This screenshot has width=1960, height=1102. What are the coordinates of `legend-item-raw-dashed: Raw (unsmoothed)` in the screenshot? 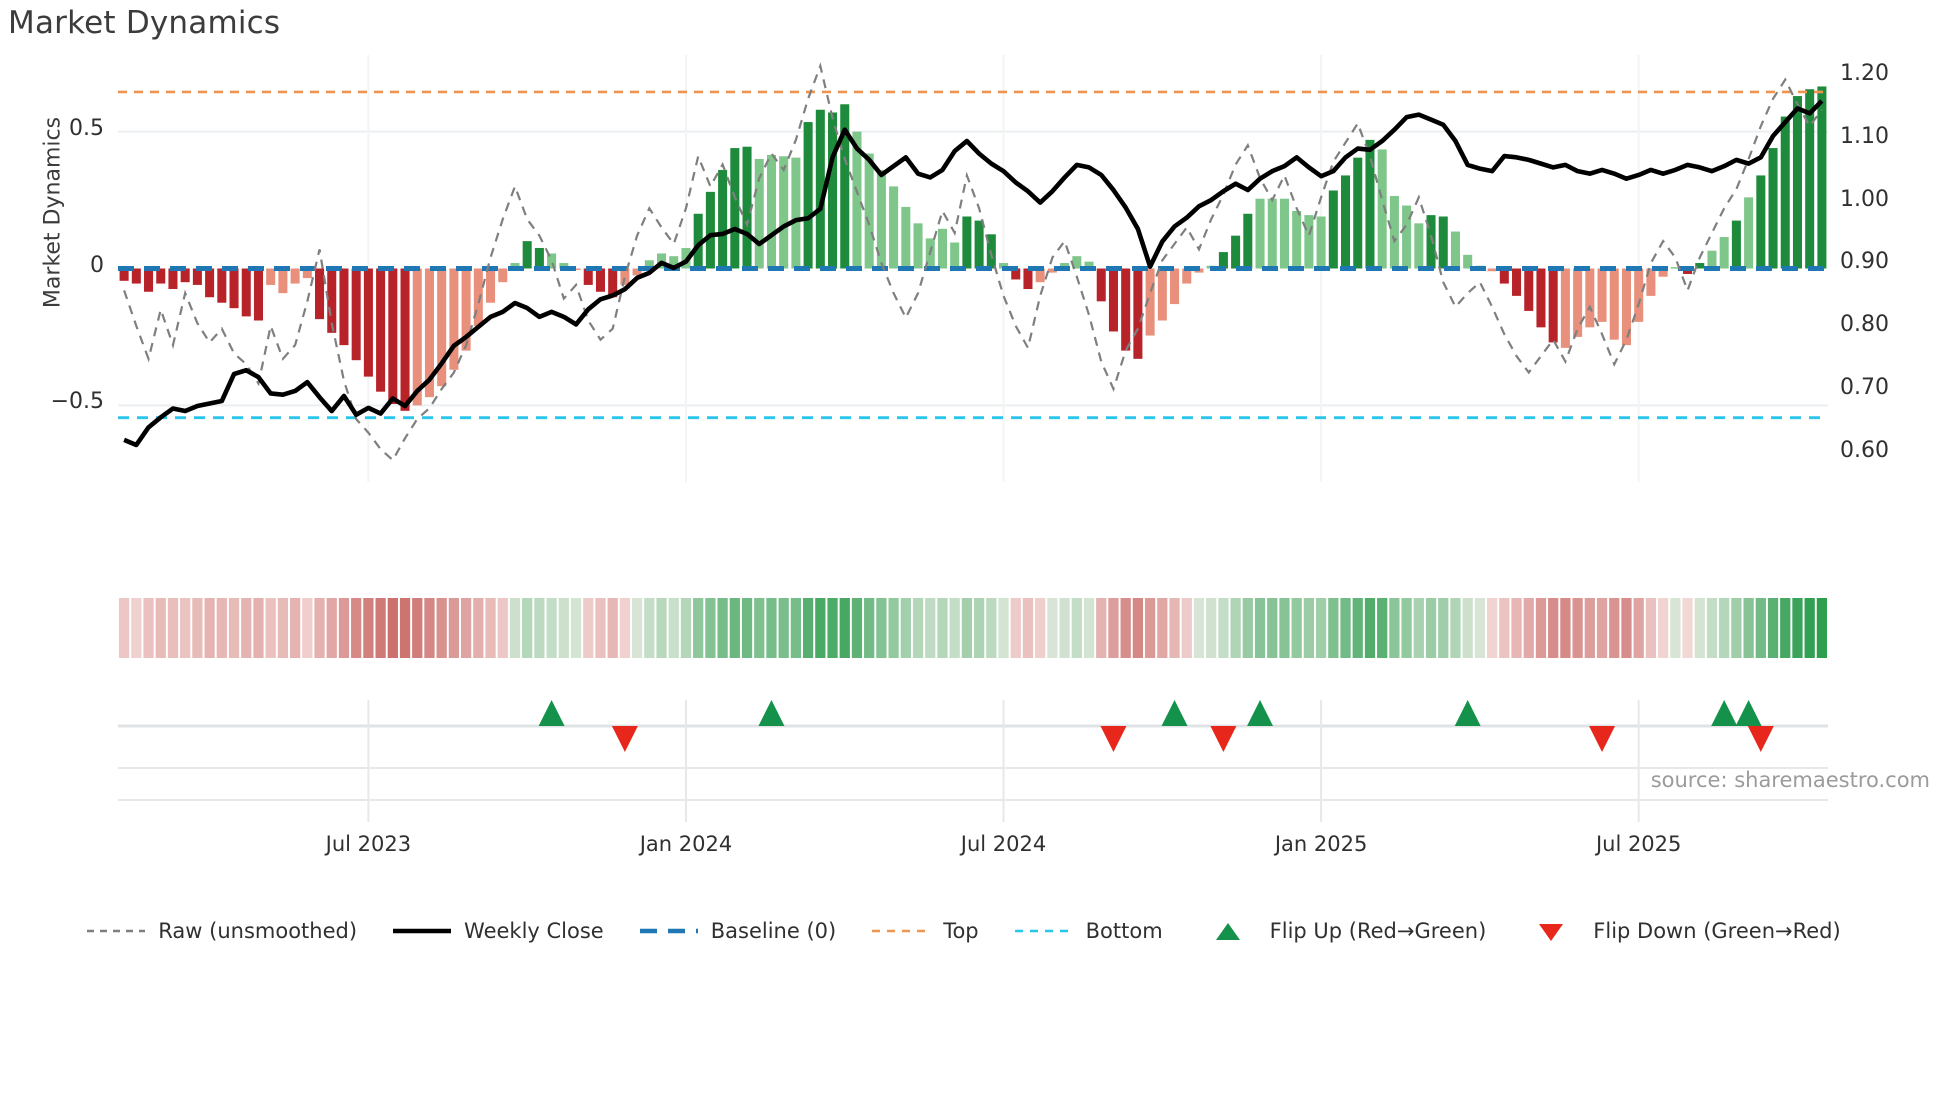 It's located at (221, 931).